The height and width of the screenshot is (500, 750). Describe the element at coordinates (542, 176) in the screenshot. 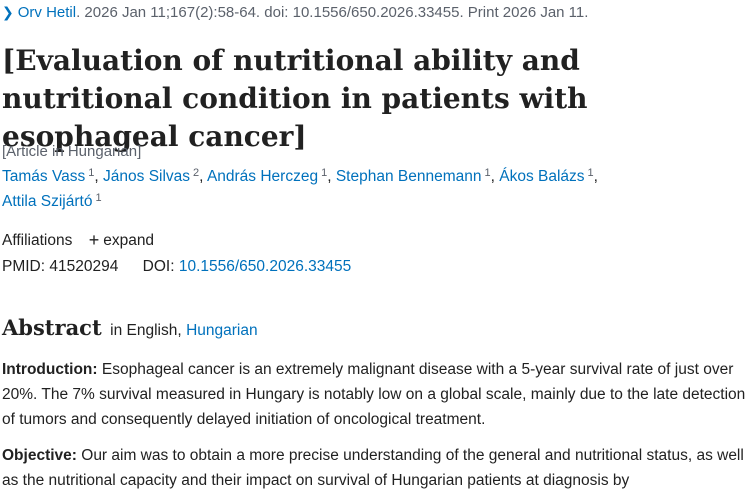

I see `author-link: Ákos Balázs` at that location.